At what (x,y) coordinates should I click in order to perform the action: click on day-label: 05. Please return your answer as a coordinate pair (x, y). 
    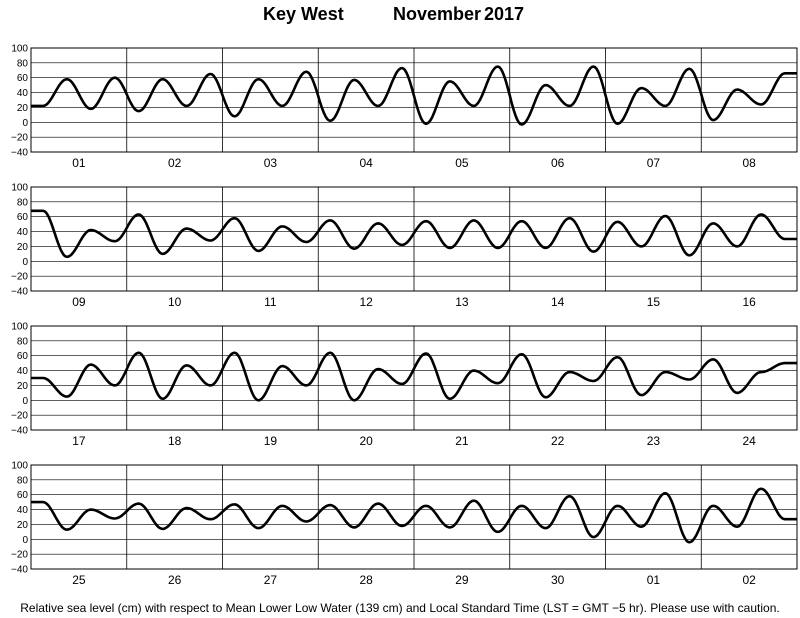
    Looking at the image, I should click on (462, 163).